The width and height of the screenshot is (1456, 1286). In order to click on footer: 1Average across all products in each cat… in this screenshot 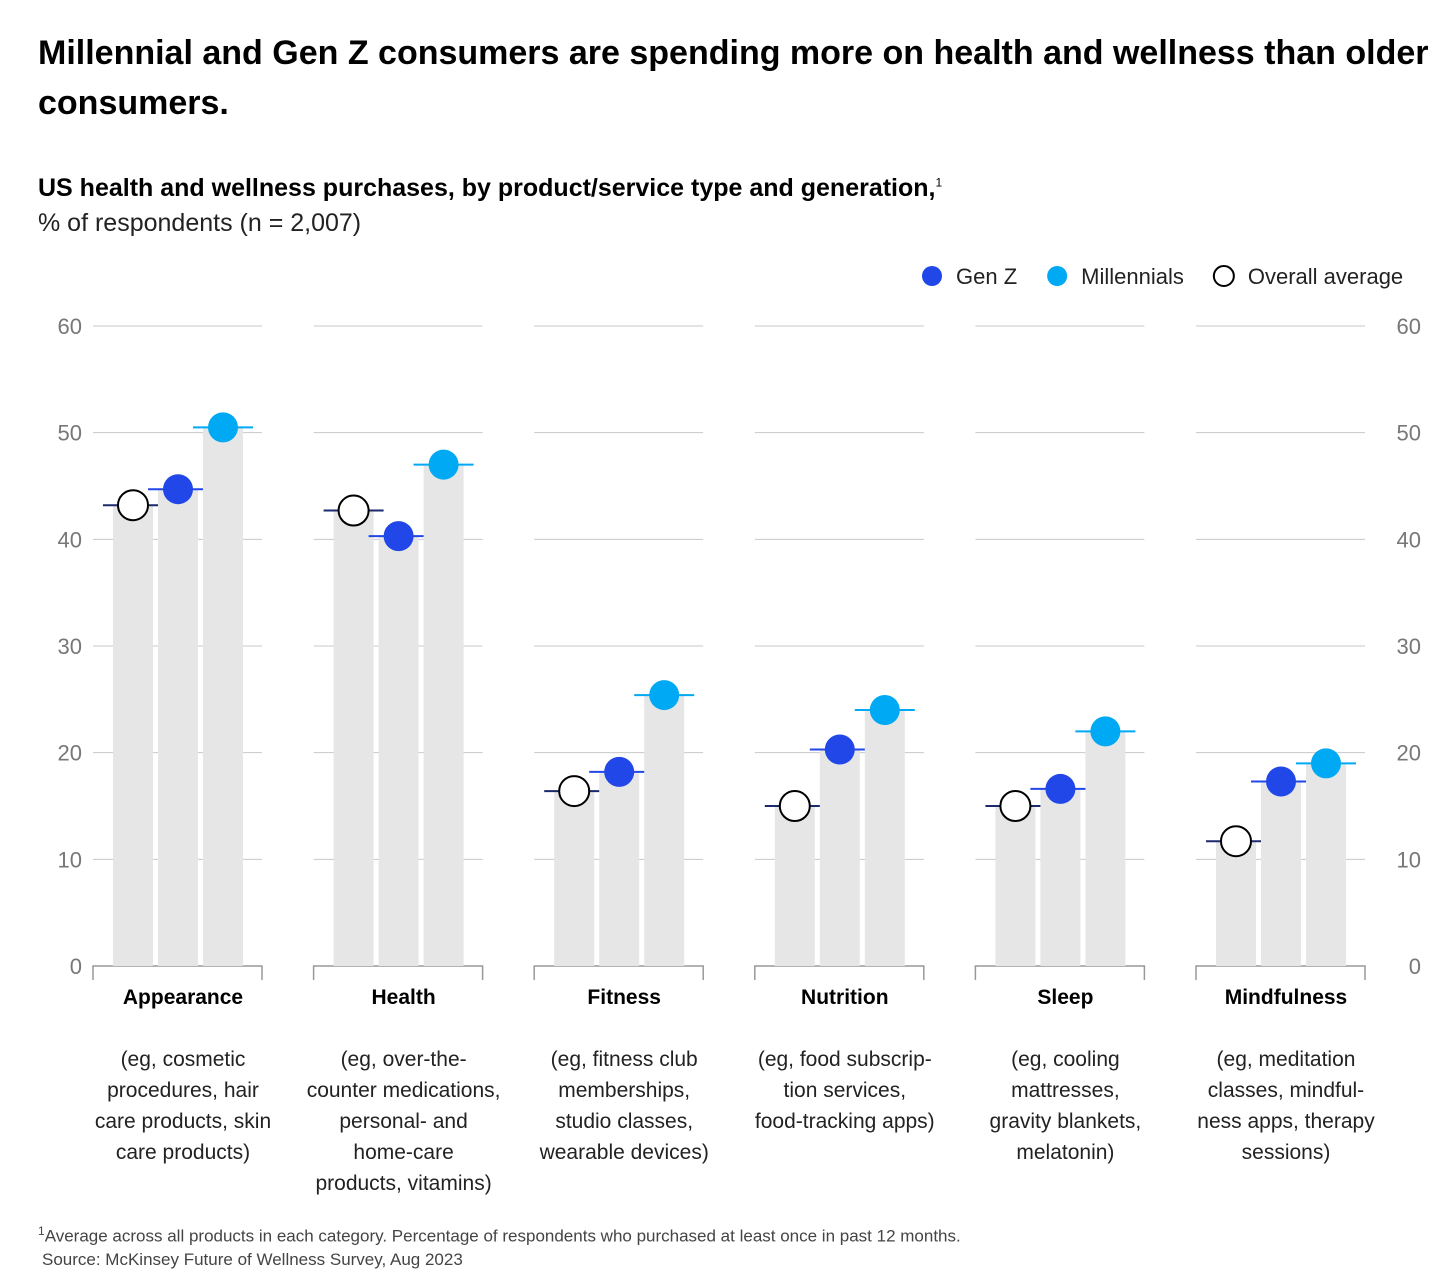, I will do `click(499, 1245)`.